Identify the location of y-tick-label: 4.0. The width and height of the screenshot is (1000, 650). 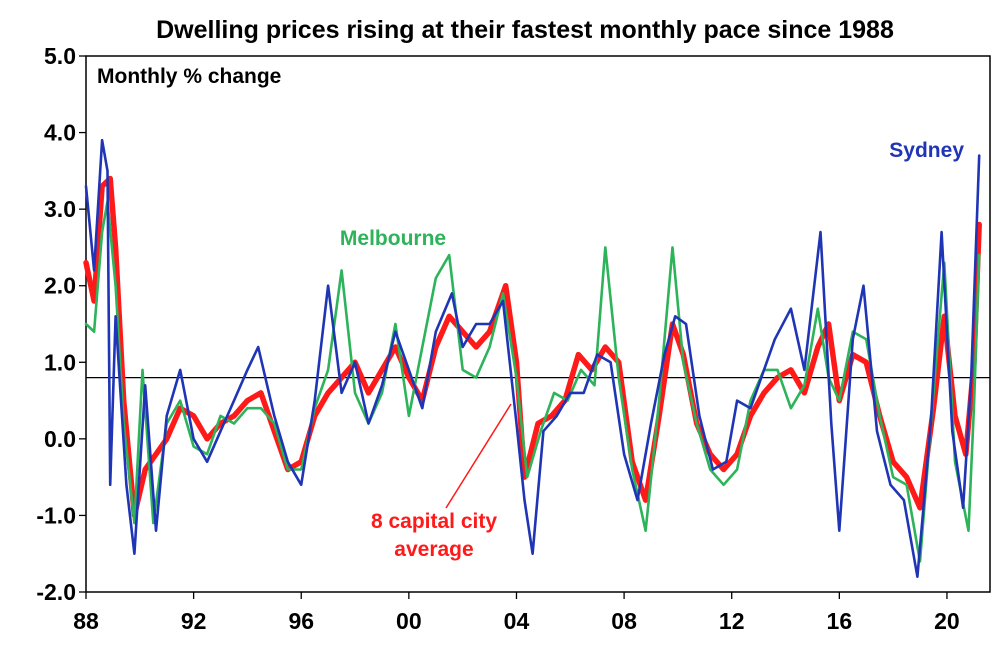
(60, 133).